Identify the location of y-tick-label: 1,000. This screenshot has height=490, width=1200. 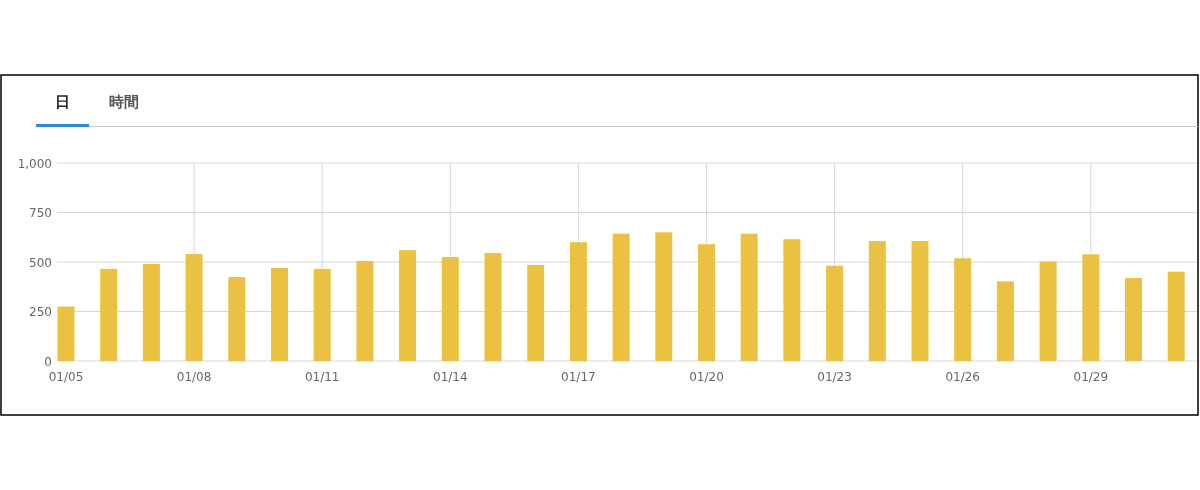
(34, 163).